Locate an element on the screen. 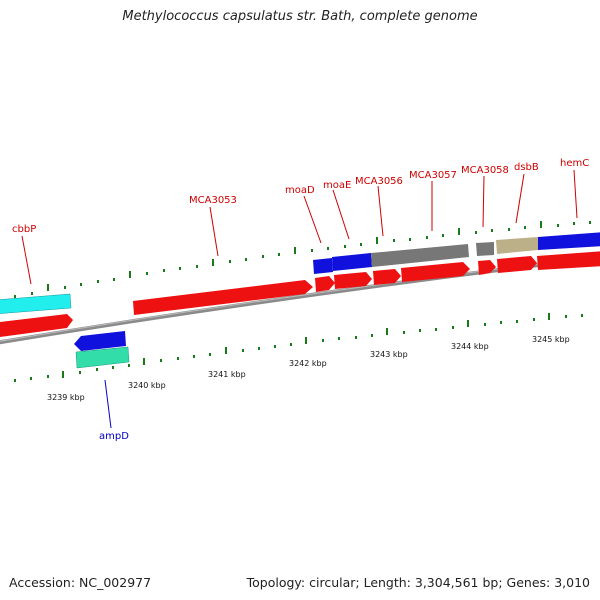 This screenshot has width=600, height=600. gene-dsbB-block is located at coordinates (517, 245).